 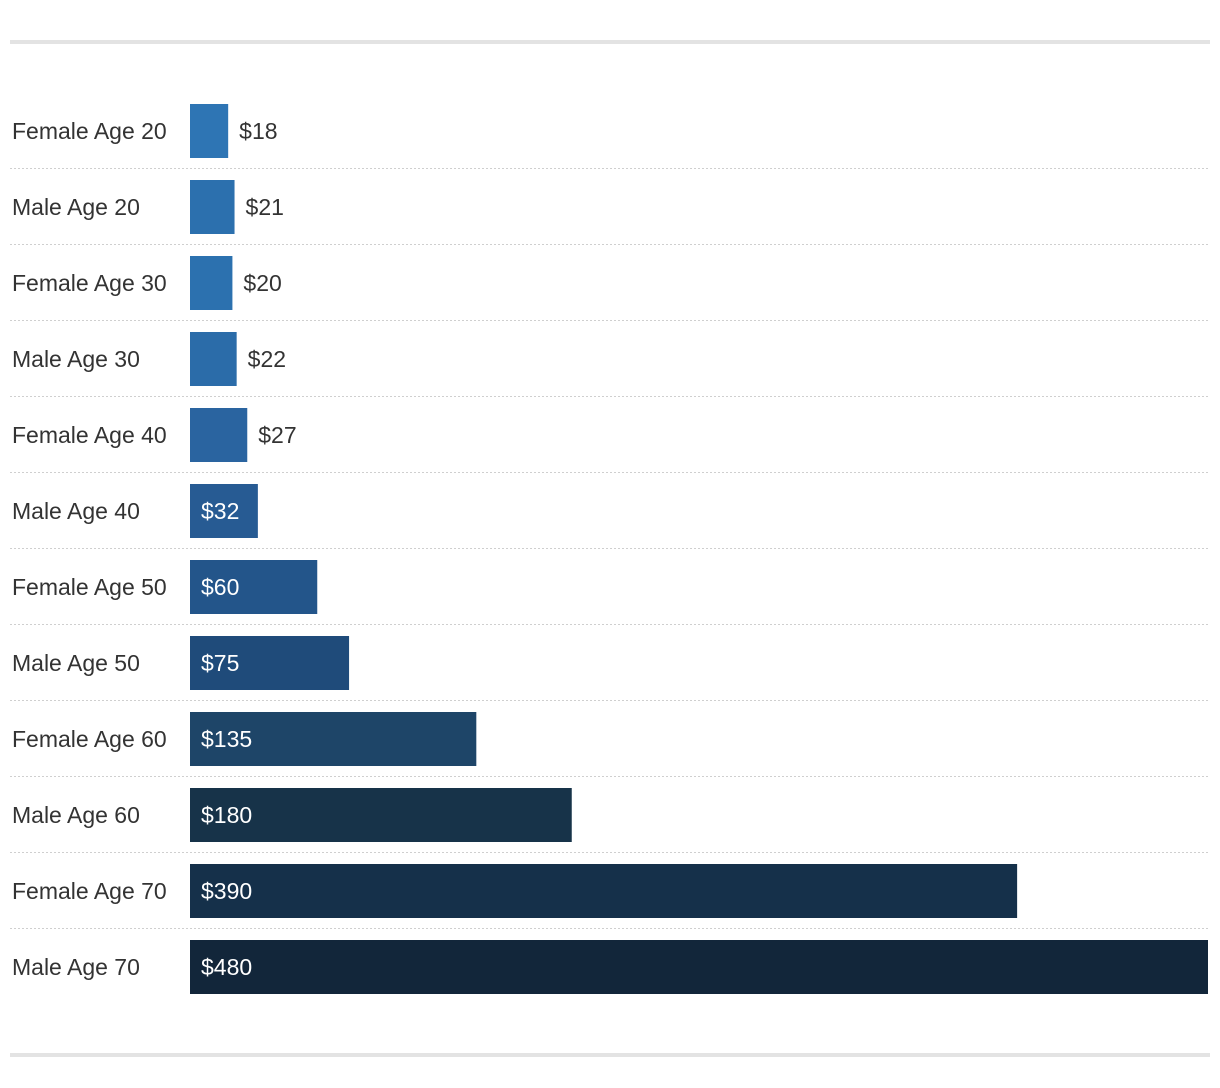 I want to click on category-label: Male Age 40, so click(x=76, y=511).